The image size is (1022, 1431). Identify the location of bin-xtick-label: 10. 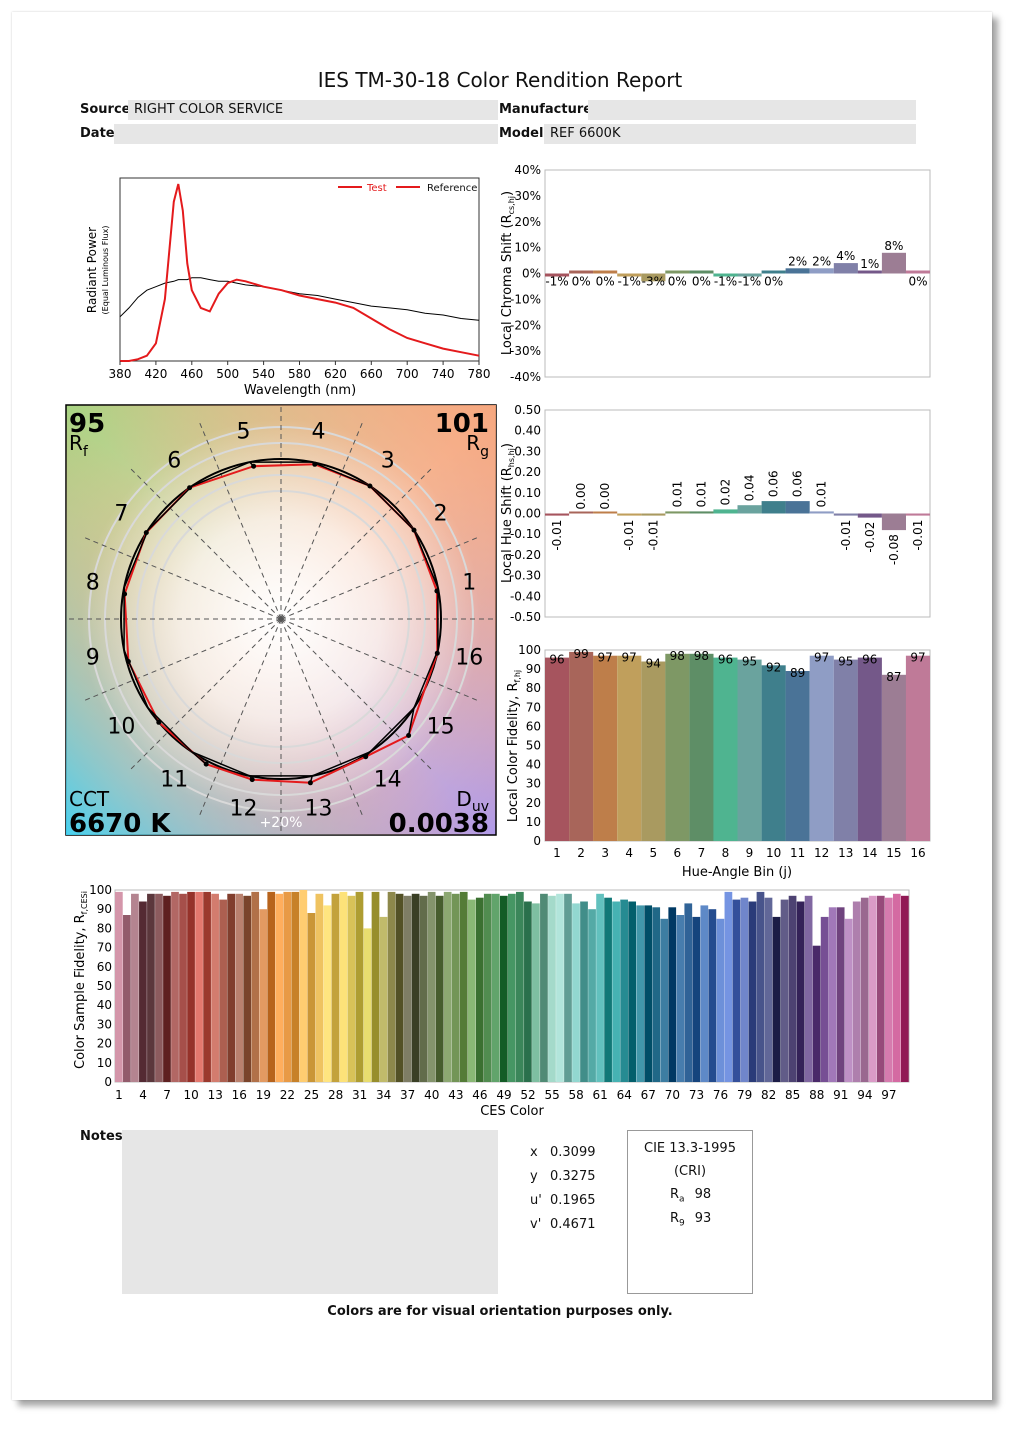
(773, 853).